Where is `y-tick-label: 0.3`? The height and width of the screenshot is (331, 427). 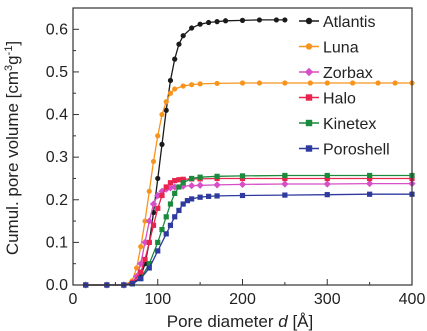
y-tick-label: 0.3 is located at coordinates (57, 157).